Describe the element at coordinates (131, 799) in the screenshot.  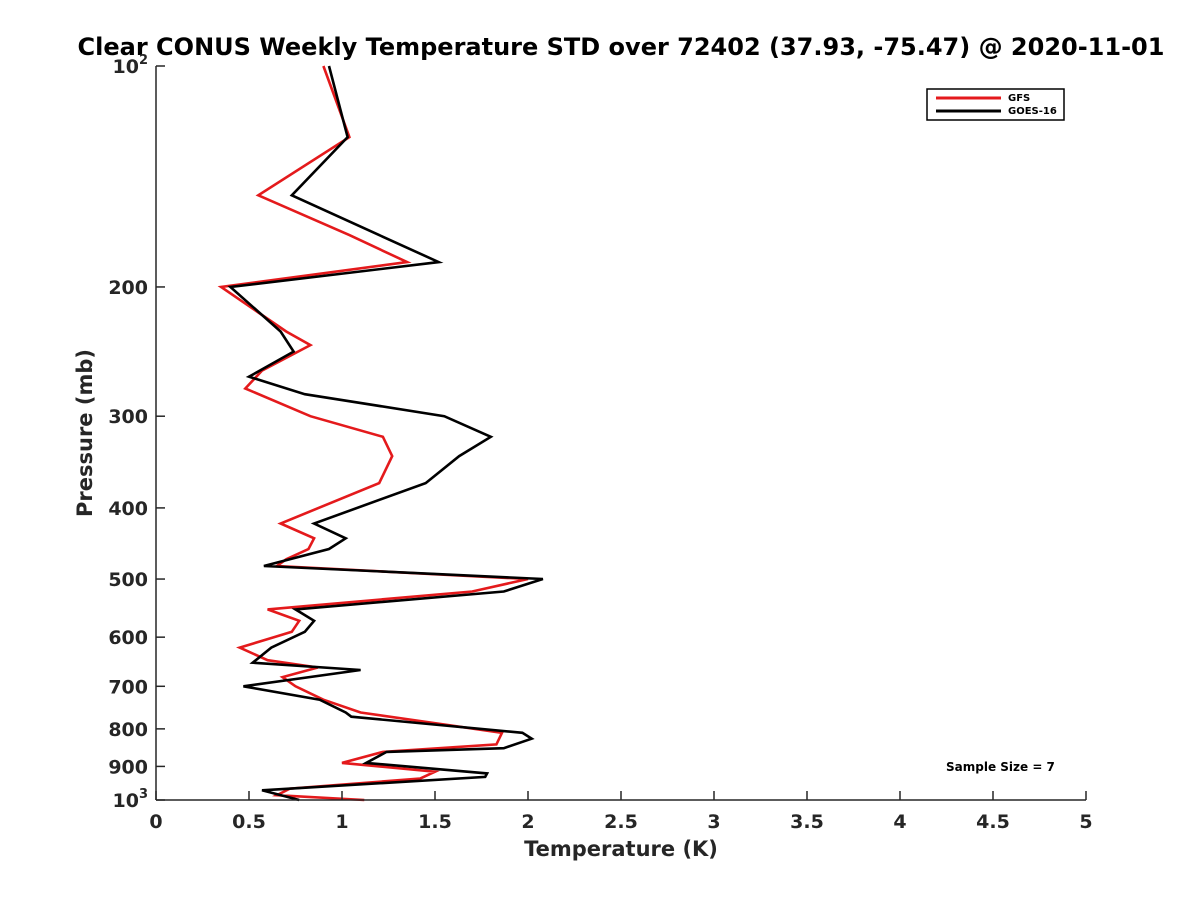
I see `y-tick-label: 10³` at that location.